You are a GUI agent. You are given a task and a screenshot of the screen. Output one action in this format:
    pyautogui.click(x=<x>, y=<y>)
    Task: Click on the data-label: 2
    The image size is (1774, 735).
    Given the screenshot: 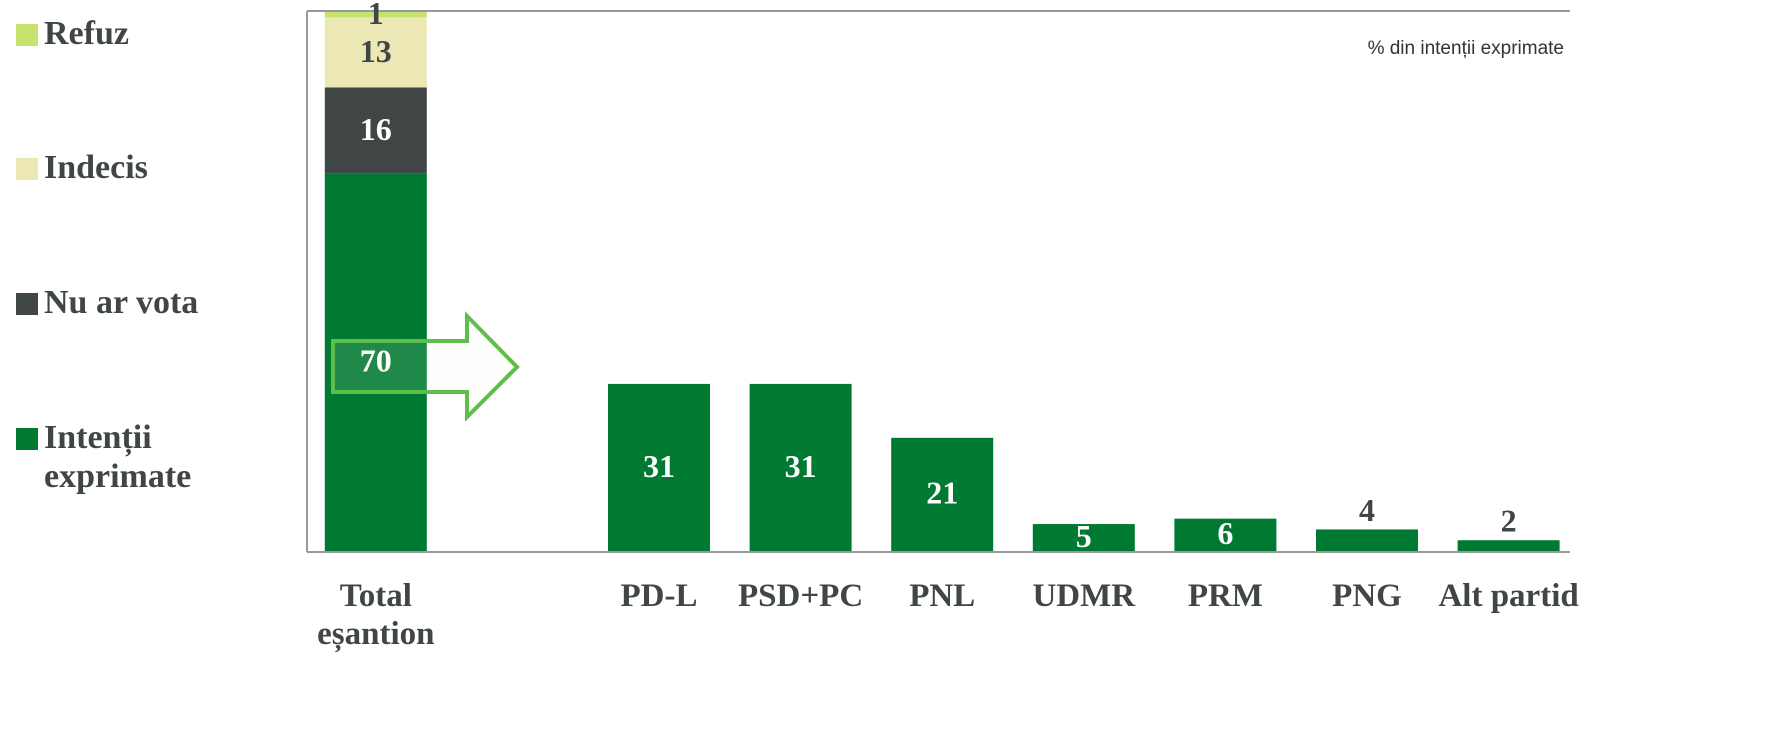 What is the action you would take?
    pyautogui.click(x=1509, y=521)
    